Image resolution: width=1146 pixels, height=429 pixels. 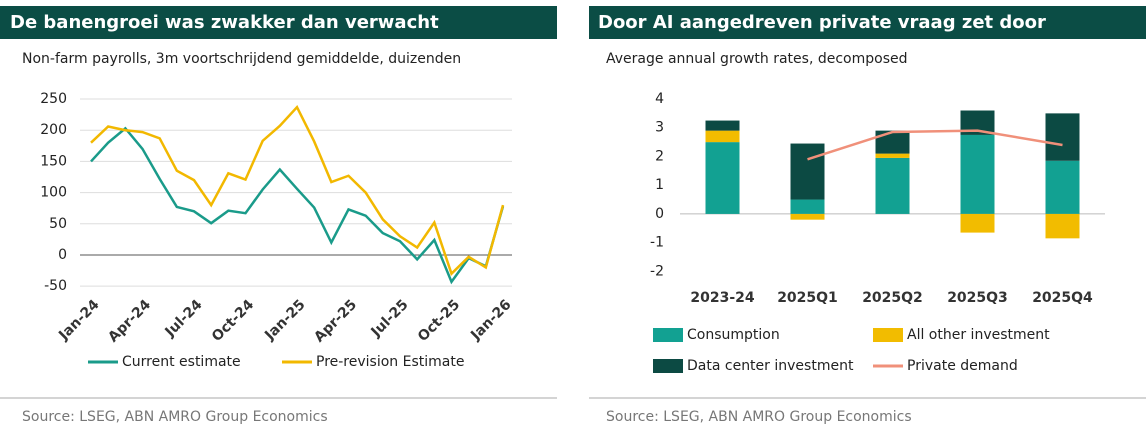 I want to click on chart-subtitle: Average annual growth rates, decomposed, so click(x=757, y=59).